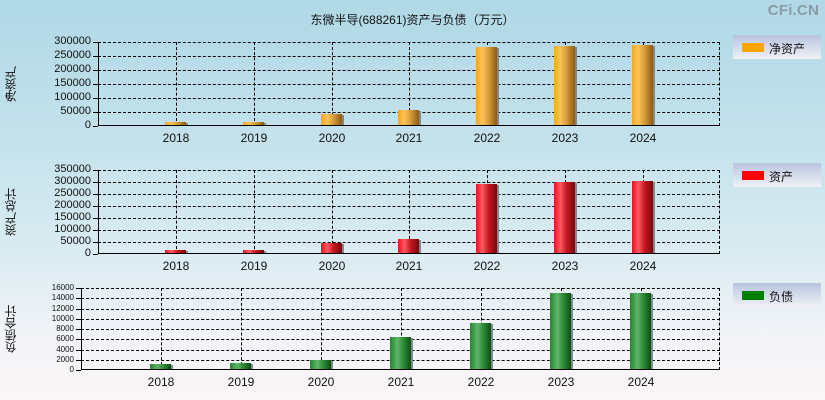  I want to click on bar-net-assets-2018, so click(176, 124).